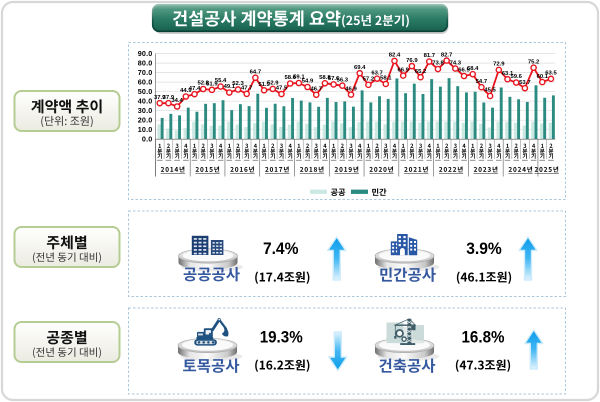 Image resolution: width=600 pixels, height=402 pixels. I want to click on svg-text: 54.9, so click(308, 82).